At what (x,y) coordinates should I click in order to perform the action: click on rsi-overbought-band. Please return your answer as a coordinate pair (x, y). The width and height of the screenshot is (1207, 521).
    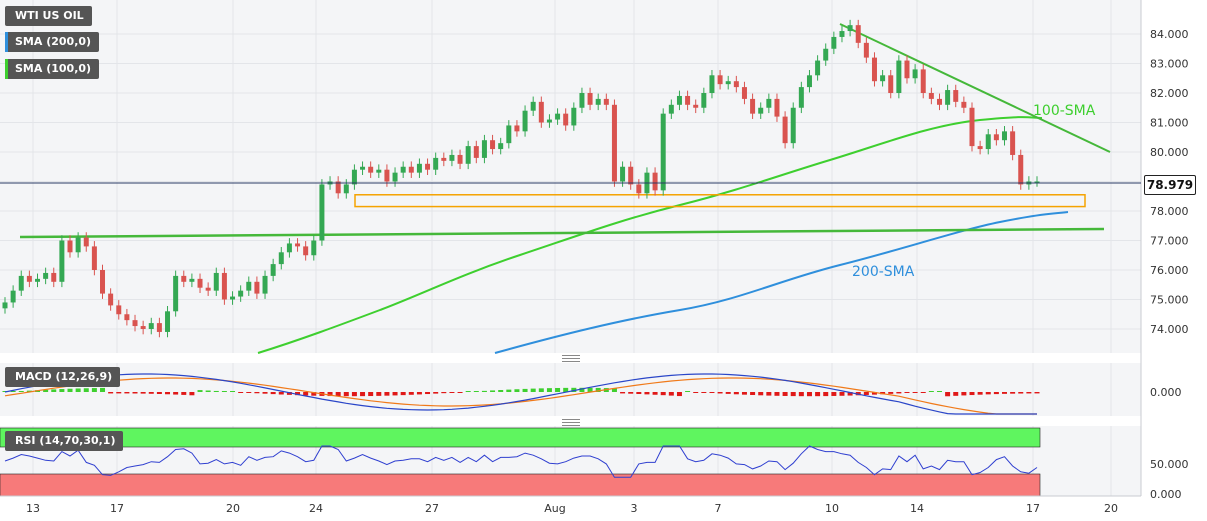
    Looking at the image, I should click on (520, 437).